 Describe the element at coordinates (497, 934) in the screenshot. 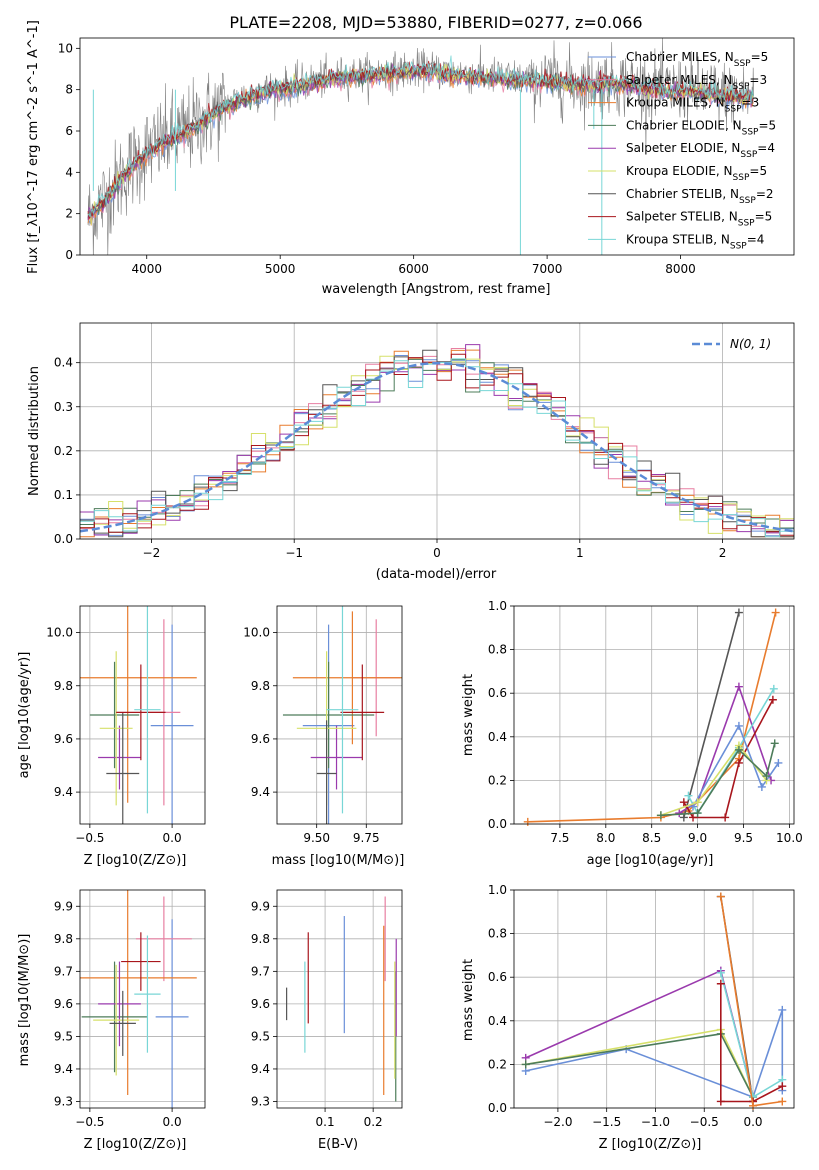

I see `massweight_vs_Z-y-tick-label: 0.8` at that location.